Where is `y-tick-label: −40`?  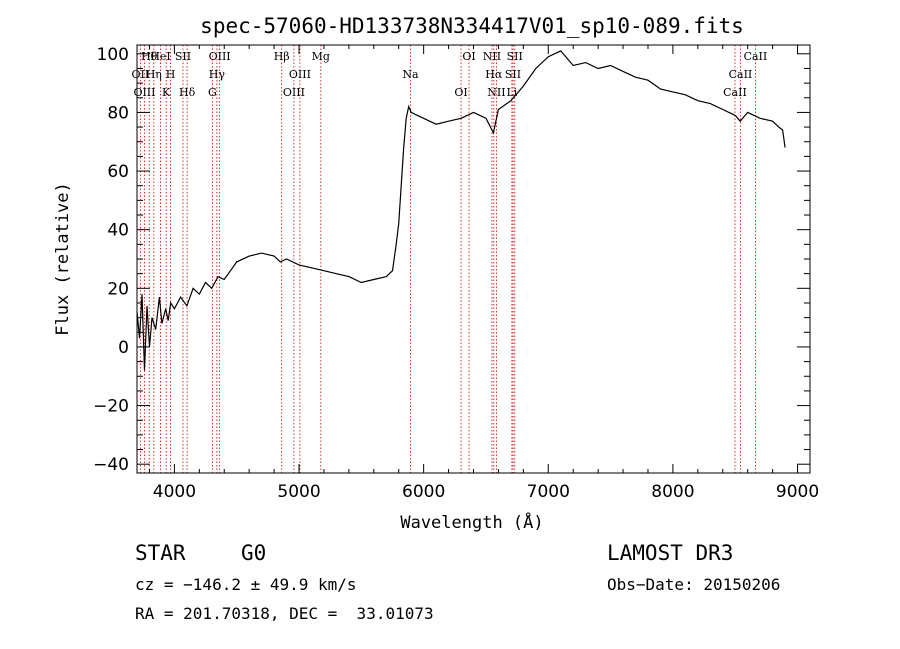 y-tick-label: −40 is located at coordinates (111, 465).